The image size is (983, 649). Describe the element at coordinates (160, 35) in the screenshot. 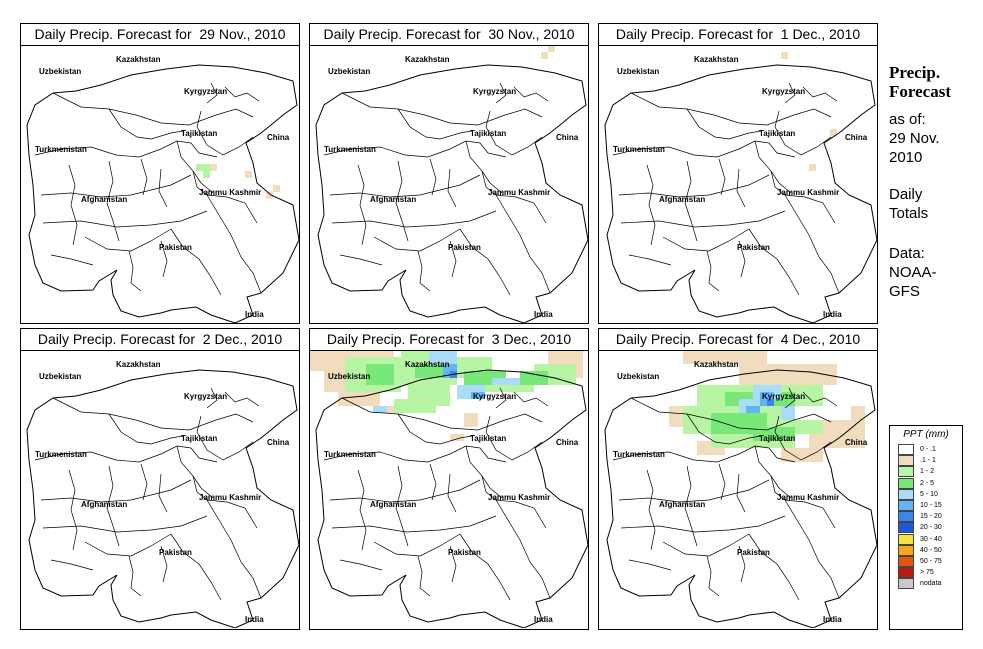

I see `panel-title: Daily Precip. Forecast for 29 Nov., 2010` at that location.